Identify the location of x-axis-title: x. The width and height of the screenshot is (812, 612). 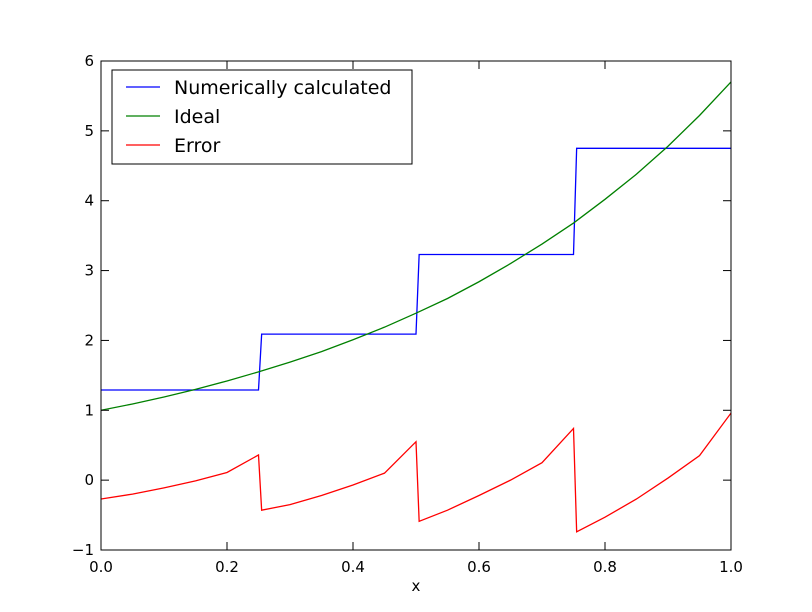
(416, 586).